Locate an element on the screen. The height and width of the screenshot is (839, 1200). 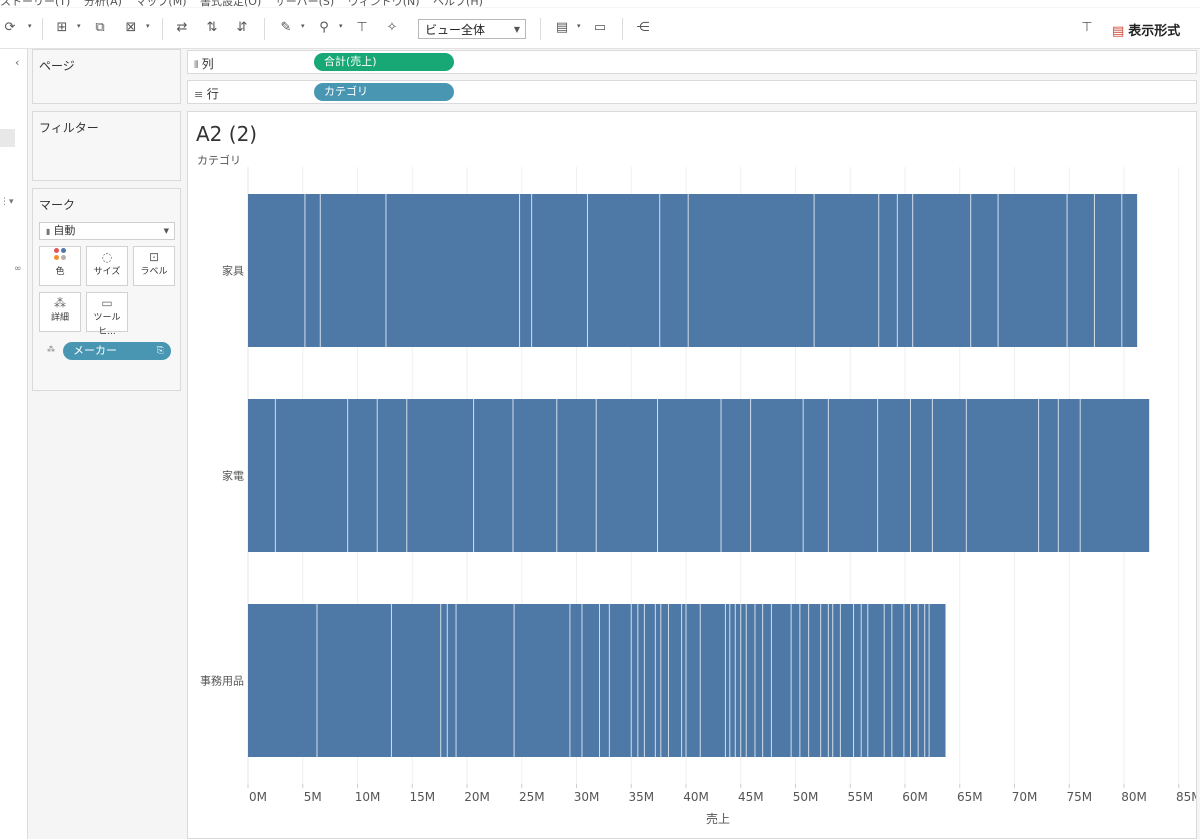
new-sheet-icon: ⊞ is located at coordinates (62, 27).